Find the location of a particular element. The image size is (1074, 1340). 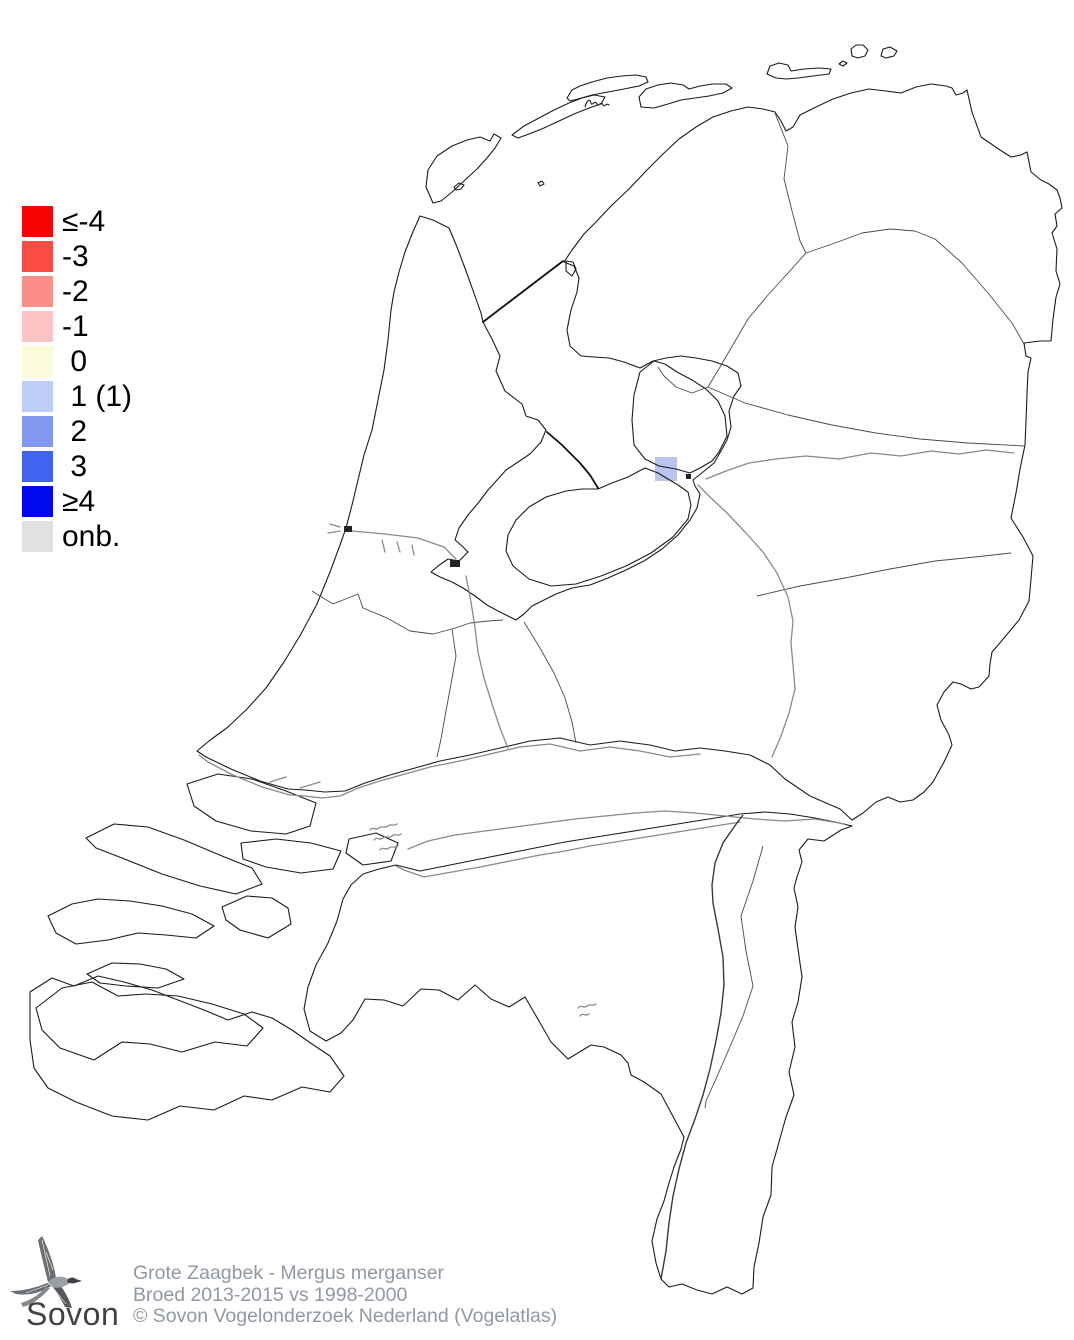

harbor-basins is located at coordinates (342, 656).